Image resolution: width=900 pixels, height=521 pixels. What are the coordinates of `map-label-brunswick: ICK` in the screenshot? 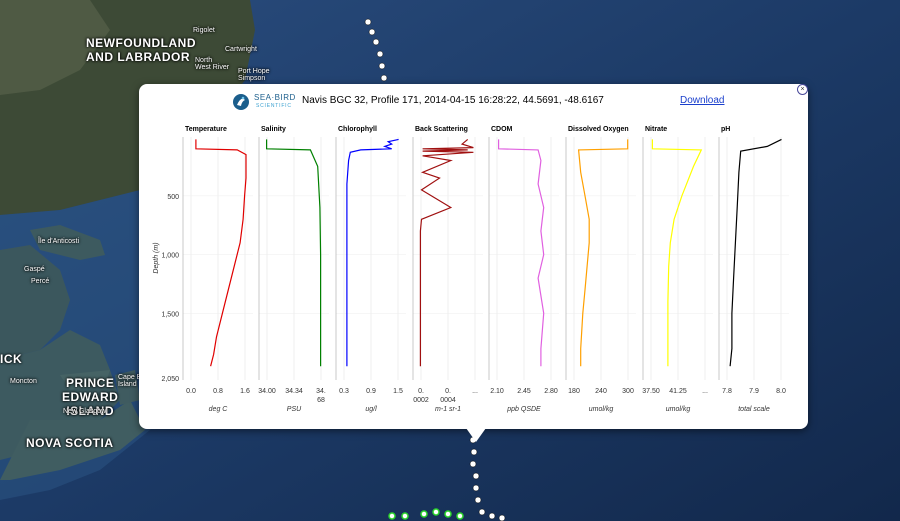 It's located at (11, 359).